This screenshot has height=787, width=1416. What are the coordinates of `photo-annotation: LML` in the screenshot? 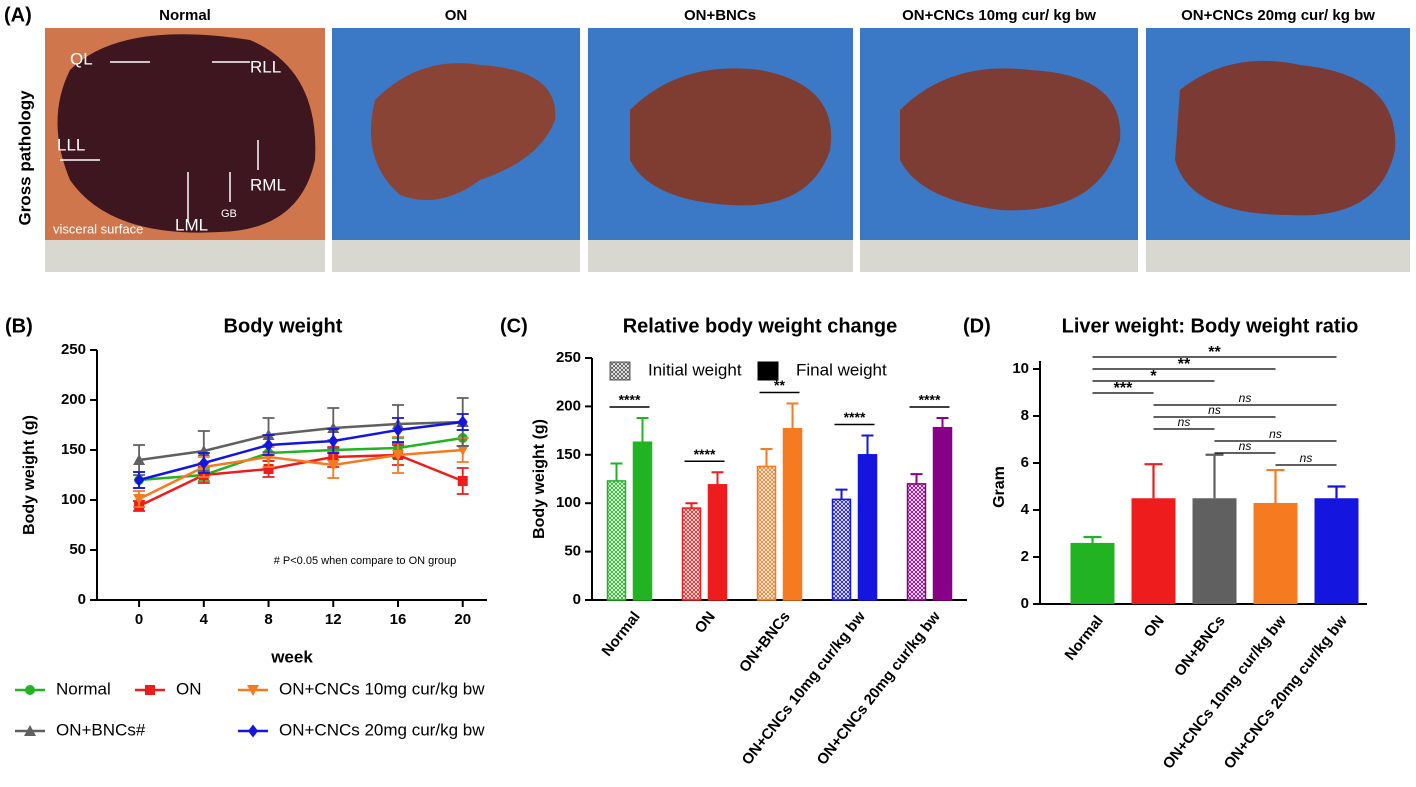 It's located at (191, 224).